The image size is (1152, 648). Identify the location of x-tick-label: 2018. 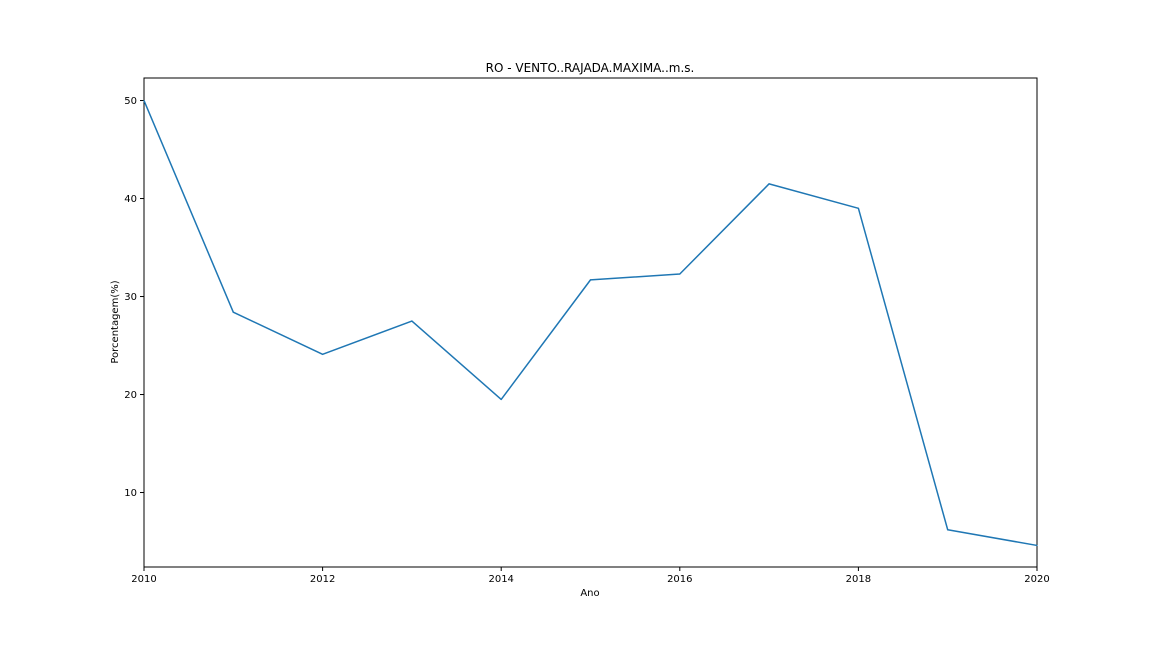
(858, 579).